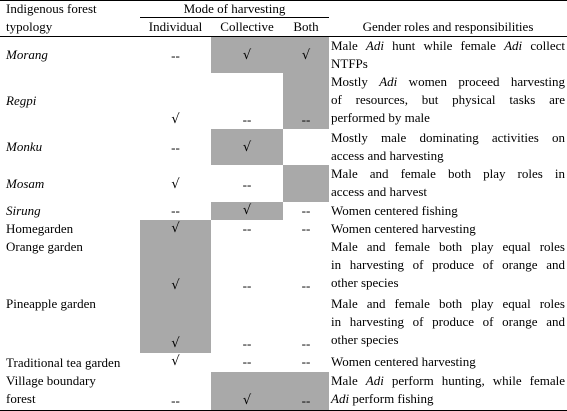 The image size is (567, 411). I want to click on row-name: Traditional tea garden, so click(63, 362).